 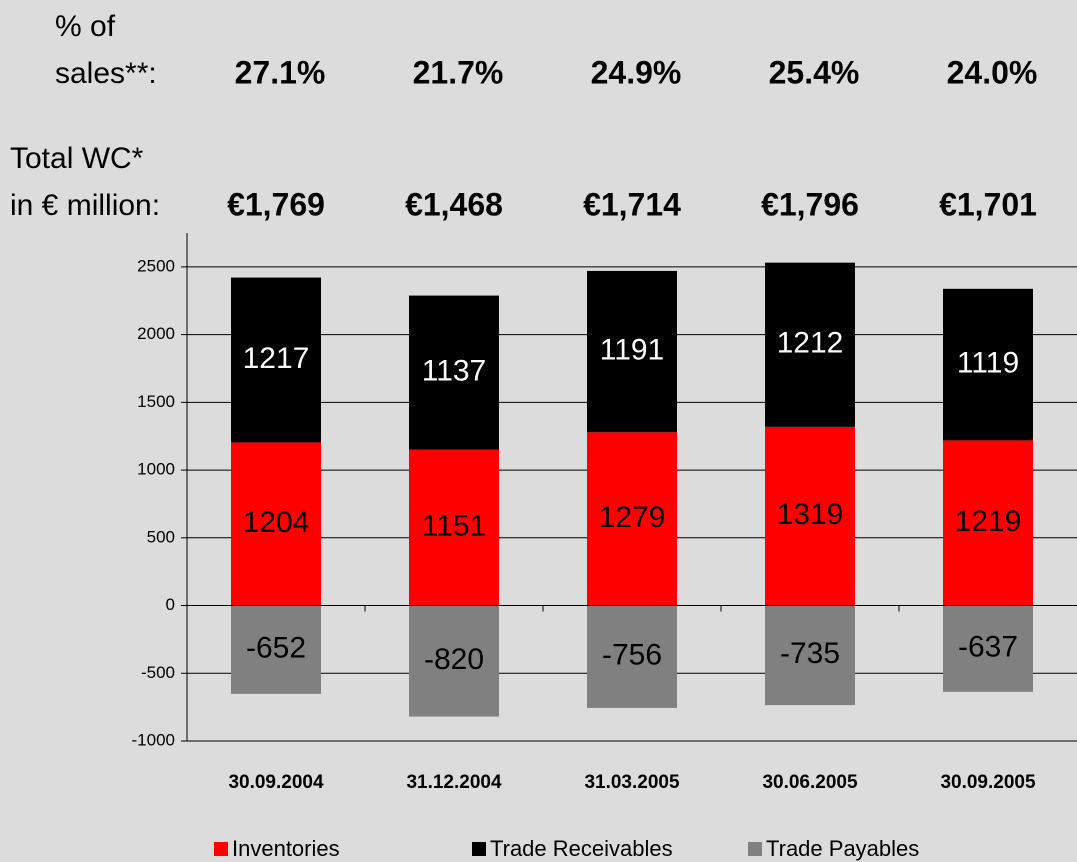 I want to click on y-tick-label: -1000, so click(x=153, y=739).